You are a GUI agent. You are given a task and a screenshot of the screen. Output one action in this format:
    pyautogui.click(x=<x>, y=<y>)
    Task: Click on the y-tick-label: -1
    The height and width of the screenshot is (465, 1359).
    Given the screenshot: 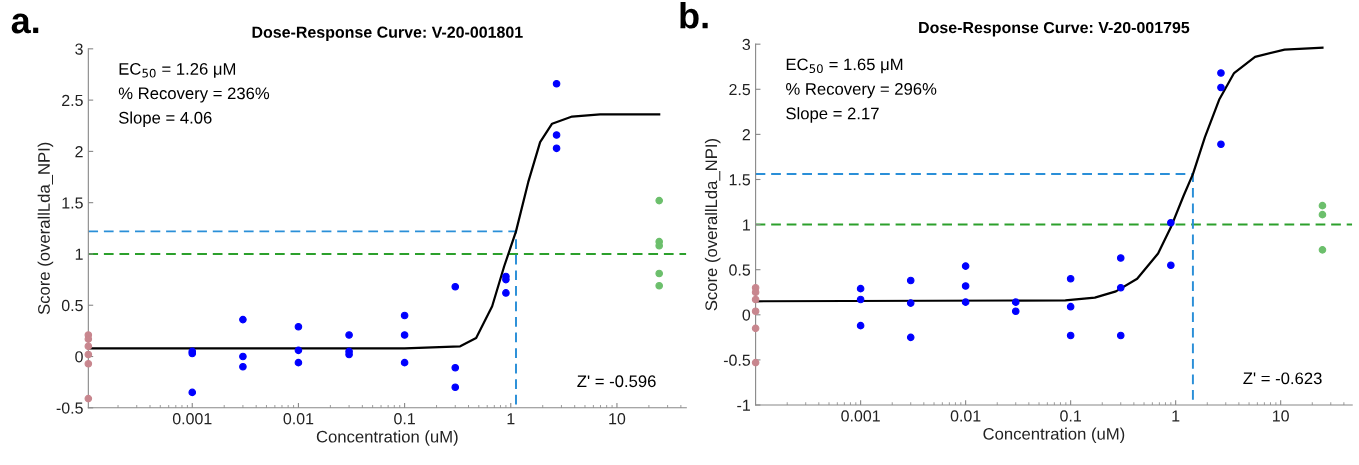 What is the action you would take?
    pyautogui.click(x=743, y=405)
    